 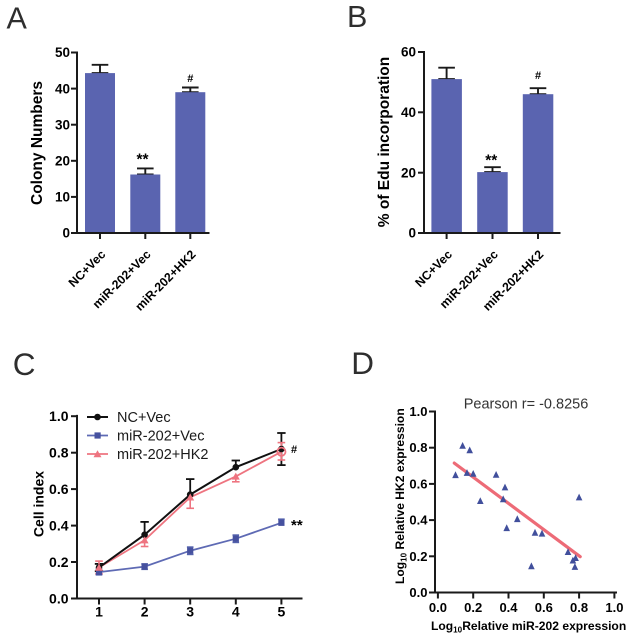 What do you see at coordinates (62, 197) in the screenshot?
I see `svg-text: 10` at bounding box center [62, 197].